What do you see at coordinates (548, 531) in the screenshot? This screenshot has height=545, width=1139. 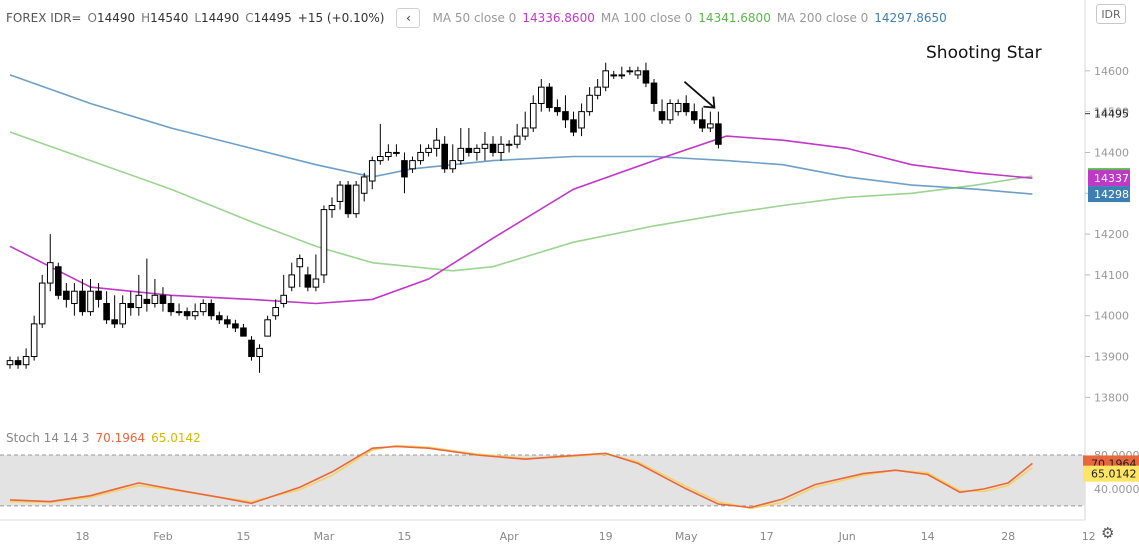 I see `time-axis: 18 Feb 15 Mar 15 Apr 19 May 17 Jun 14 28 12` at bounding box center [548, 531].